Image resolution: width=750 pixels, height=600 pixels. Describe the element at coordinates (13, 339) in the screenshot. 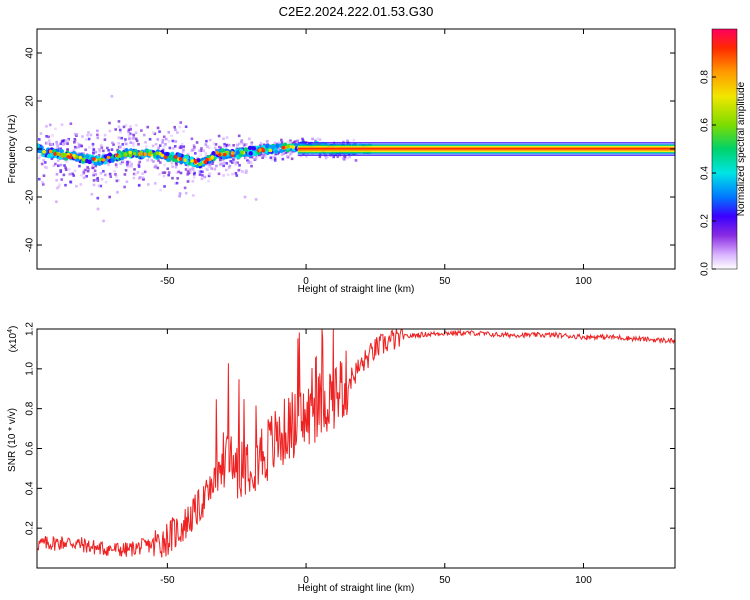

I see `snr-scale-label: (x104)` at that location.